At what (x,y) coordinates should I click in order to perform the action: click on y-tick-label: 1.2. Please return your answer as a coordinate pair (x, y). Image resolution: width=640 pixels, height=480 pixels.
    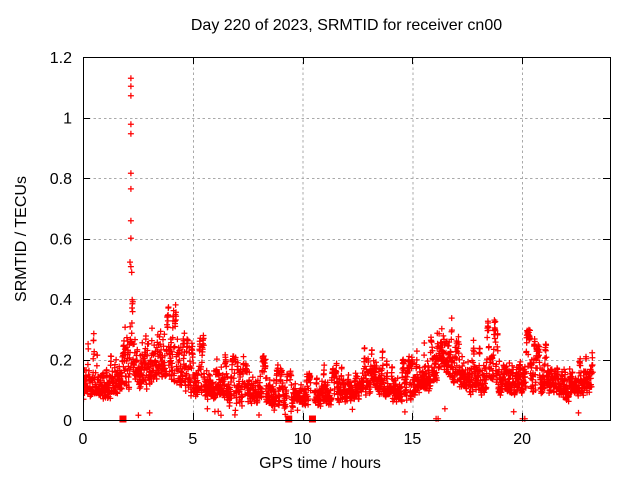
    Looking at the image, I should click on (61, 58).